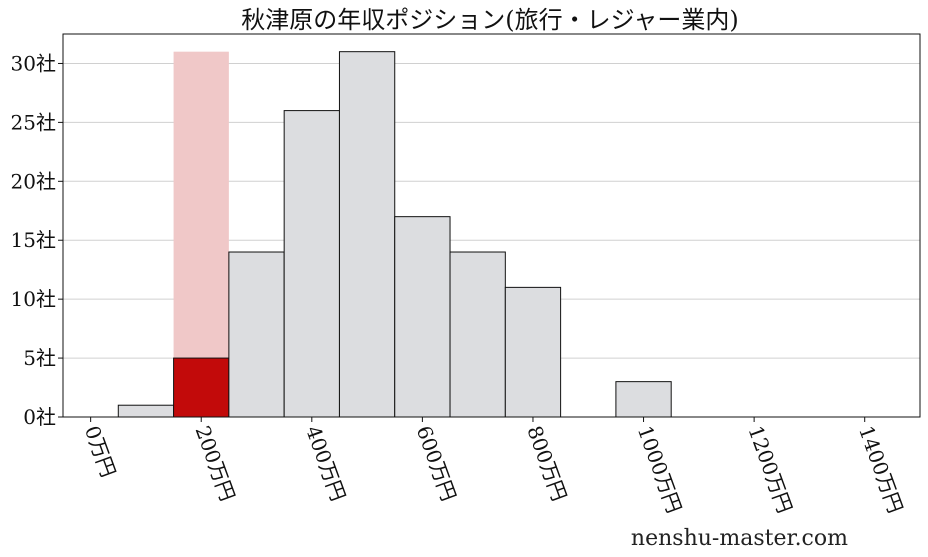  I want to click on x-tick-label: 1400万円, so click(881, 470).